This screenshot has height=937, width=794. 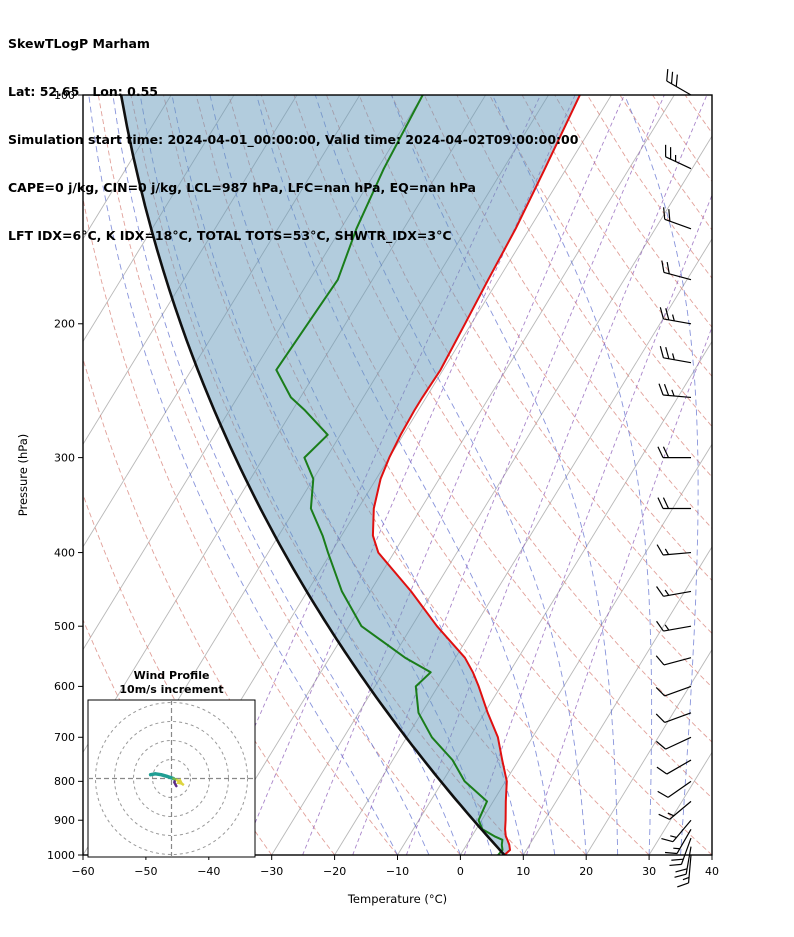 What do you see at coordinates (64, 552) in the screenshot?
I see `svg-text: 400` at bounding box center [64, 552].